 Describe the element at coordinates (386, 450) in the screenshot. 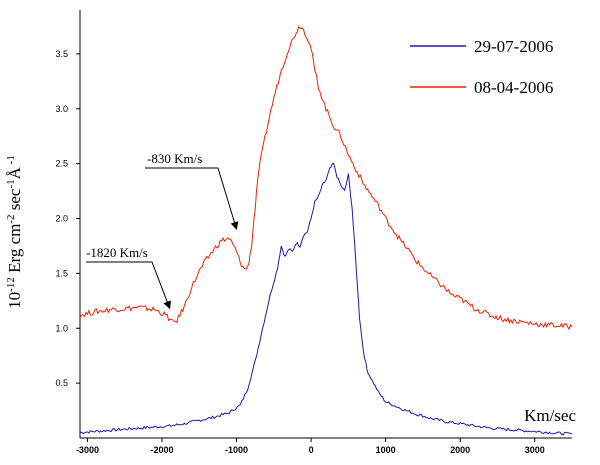

I see `x-tick-label: 1000` at that location.